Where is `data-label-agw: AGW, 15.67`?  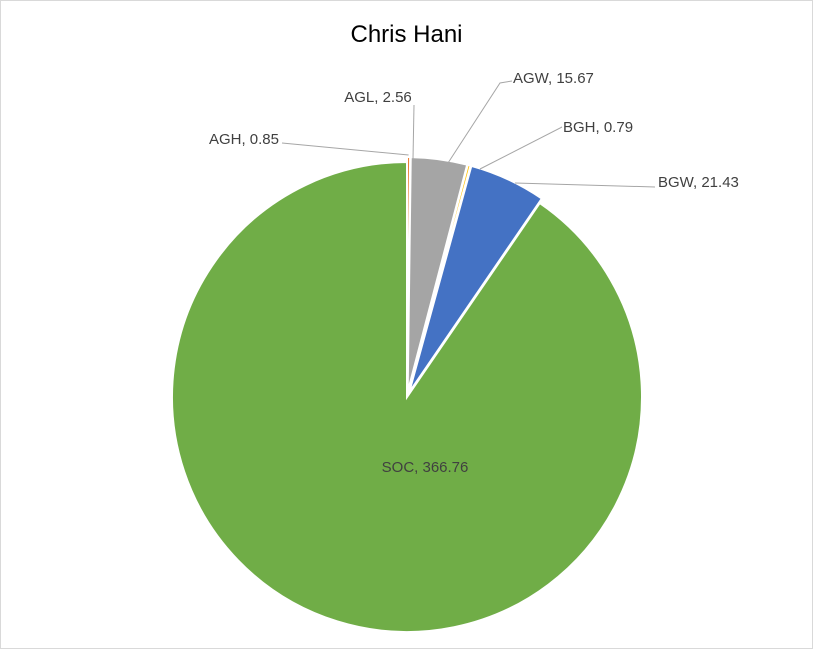 data-label-agw: AGW, 15.67 is located at coordinates (553, 78).